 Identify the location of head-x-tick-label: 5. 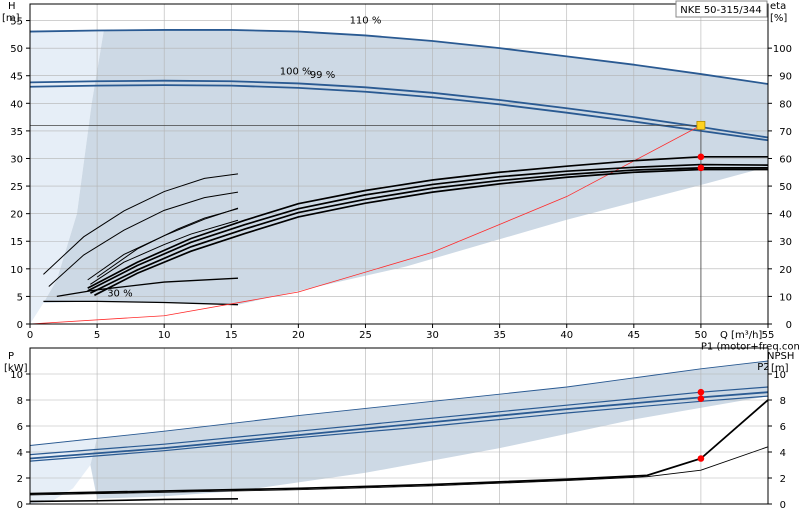
(97, 335).